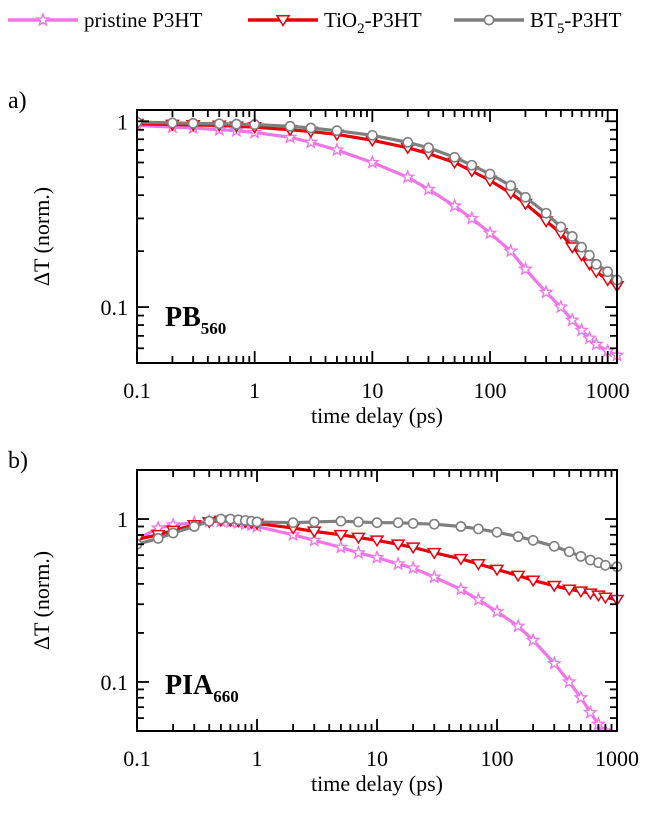  I want to click on legend: pristine P3HT TiO2-P3HT BT5-P3HT, so click(315, 22).